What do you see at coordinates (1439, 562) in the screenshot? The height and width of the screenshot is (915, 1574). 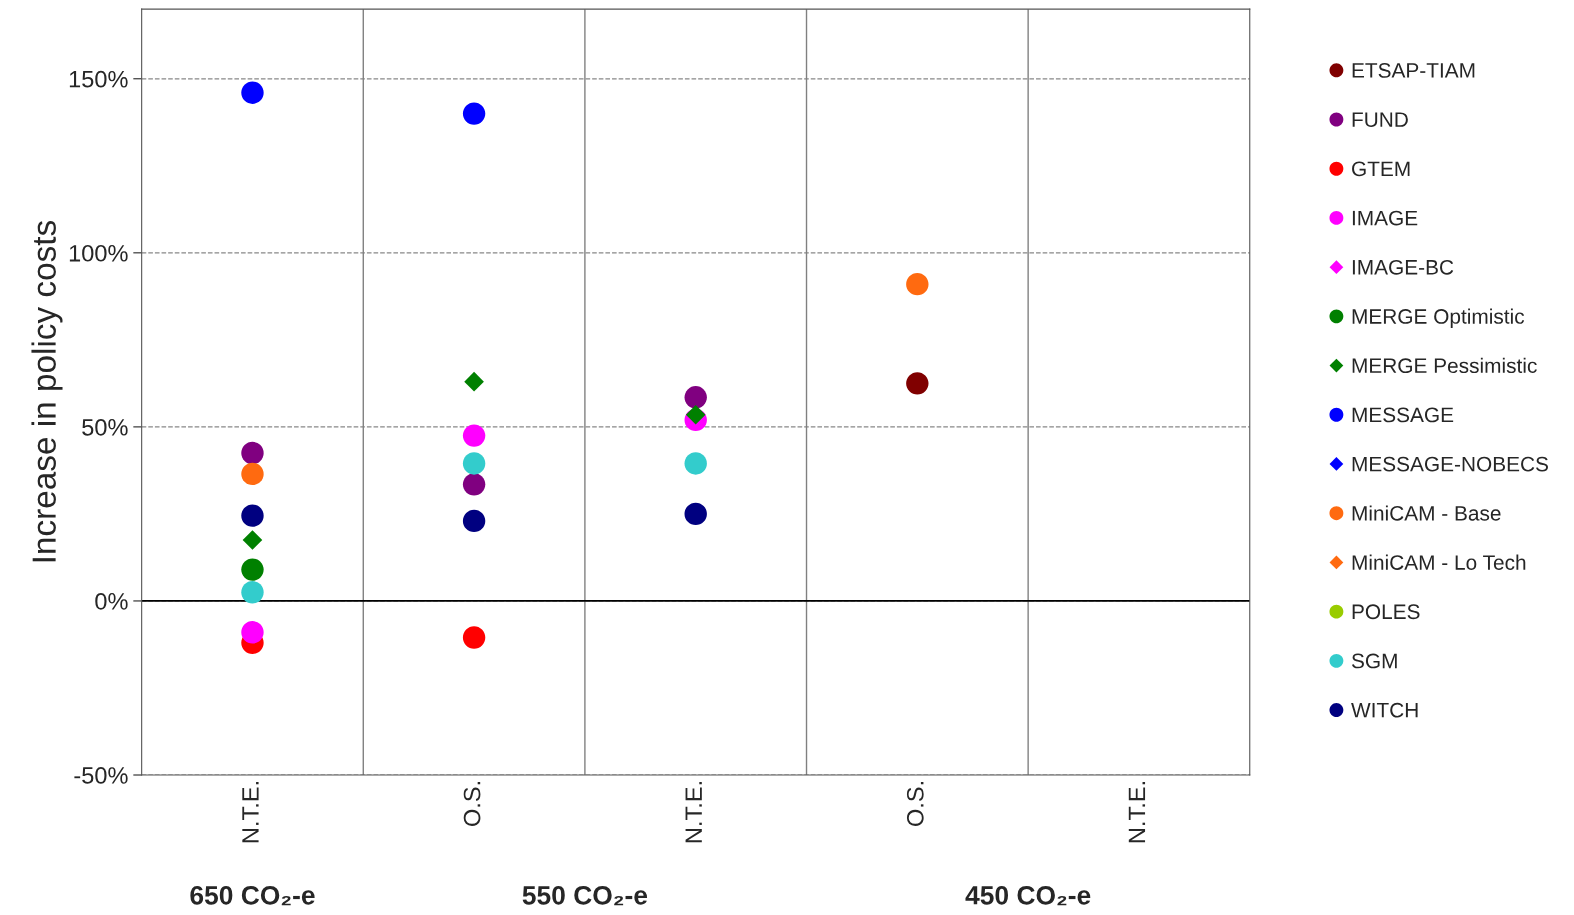 I see `legend-label: MiniCAM - Lo Tech` at bounding box center [1439, 562].